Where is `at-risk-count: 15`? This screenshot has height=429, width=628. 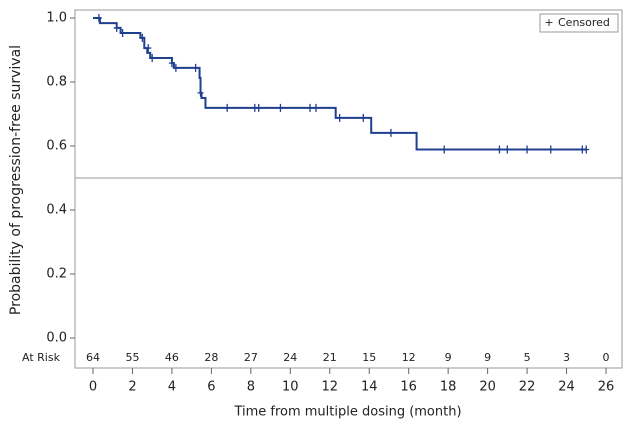 at-risk-count: 15 is located at coordinates (369, 357).